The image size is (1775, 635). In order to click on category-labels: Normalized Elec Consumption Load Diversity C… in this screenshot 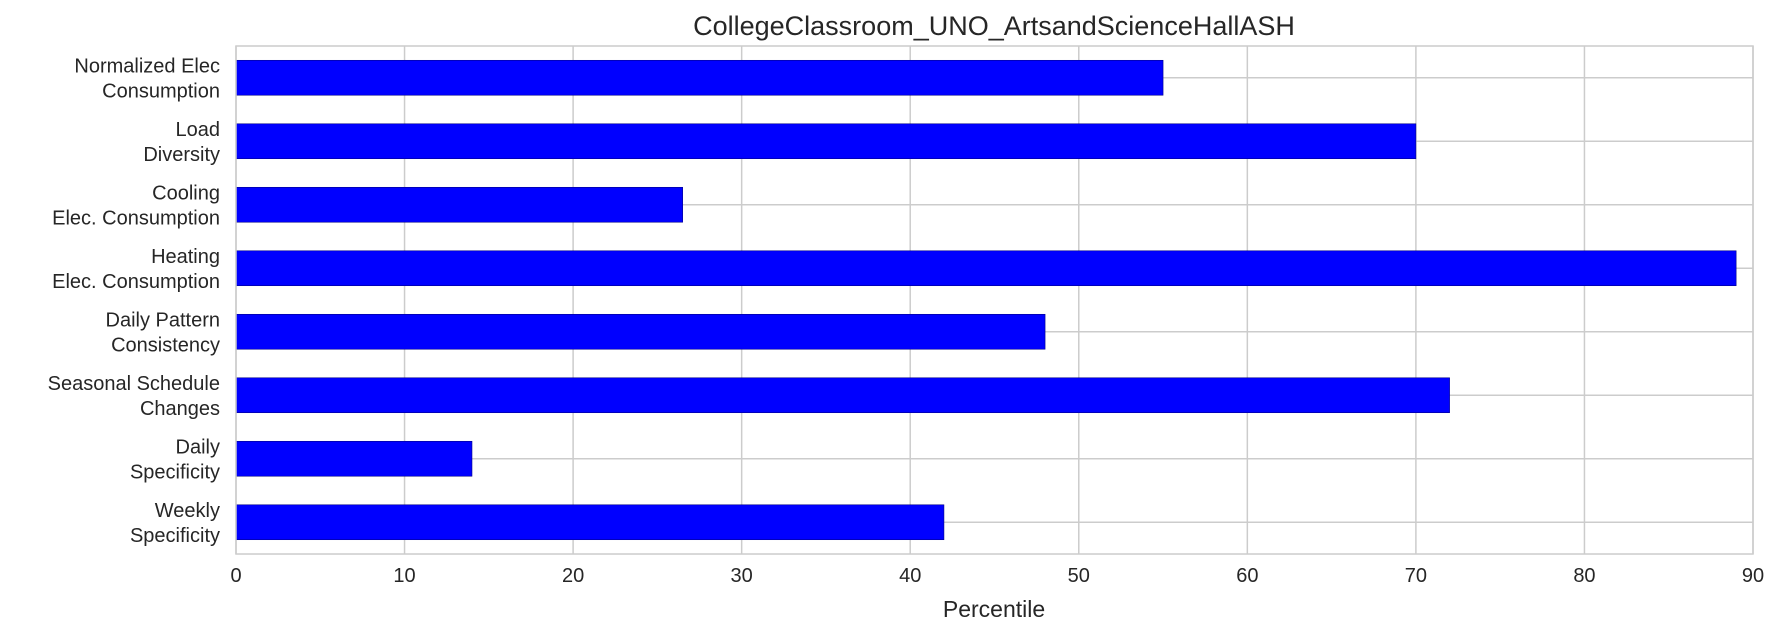, I will do `click(134, 301)`.